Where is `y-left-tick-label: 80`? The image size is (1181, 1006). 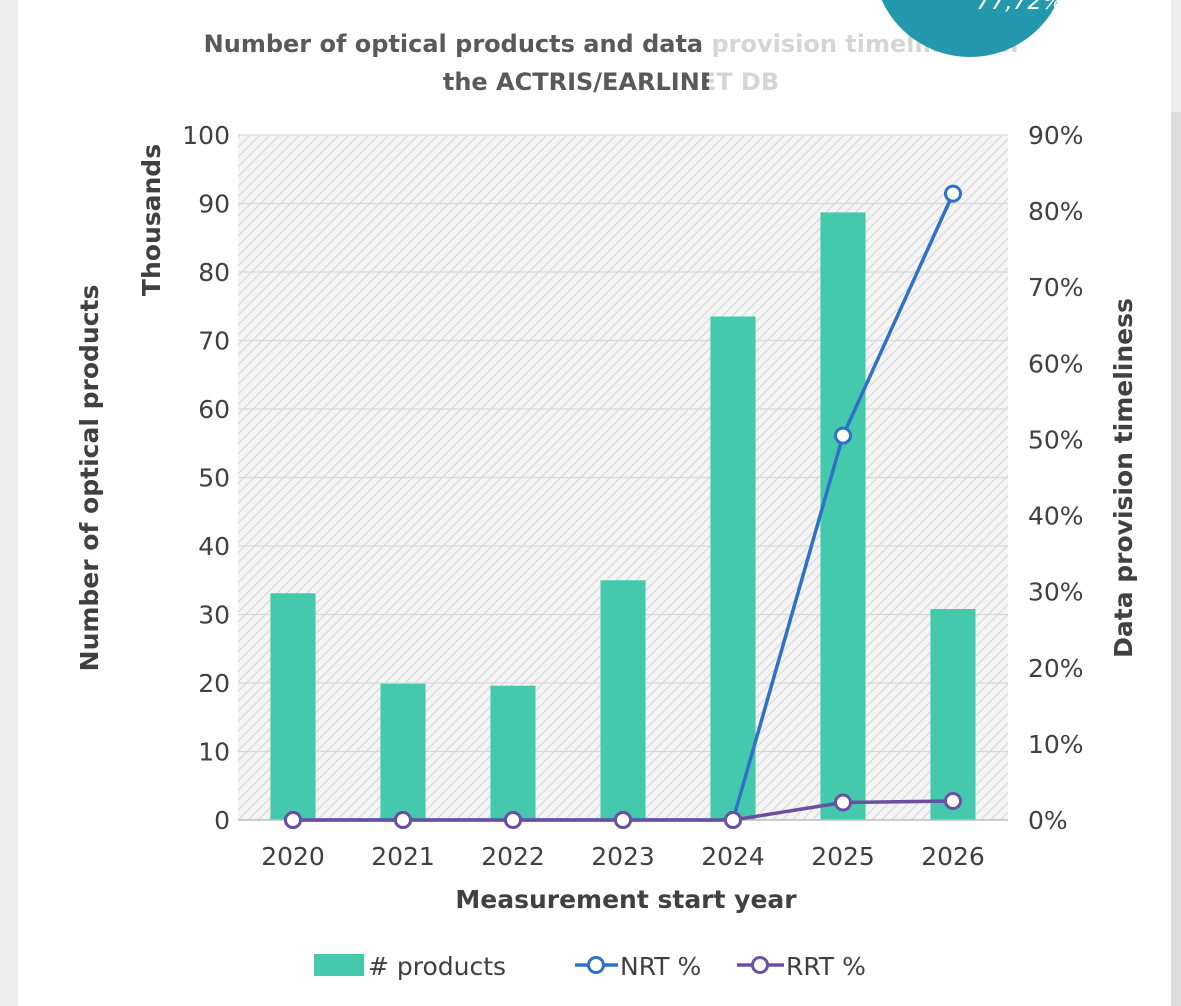
y-left-tick-label: 80 is located at coordinates (214, 272).